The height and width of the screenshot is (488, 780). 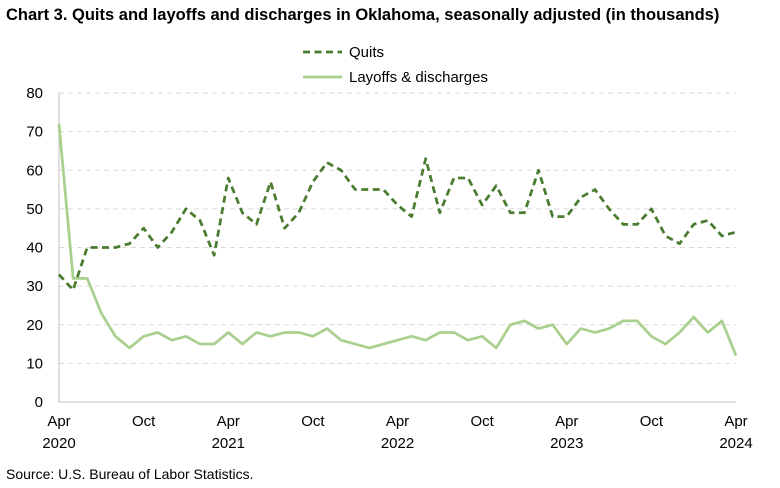 I want to click on legend-item-quits: Quits, so click(x=343, y=52).